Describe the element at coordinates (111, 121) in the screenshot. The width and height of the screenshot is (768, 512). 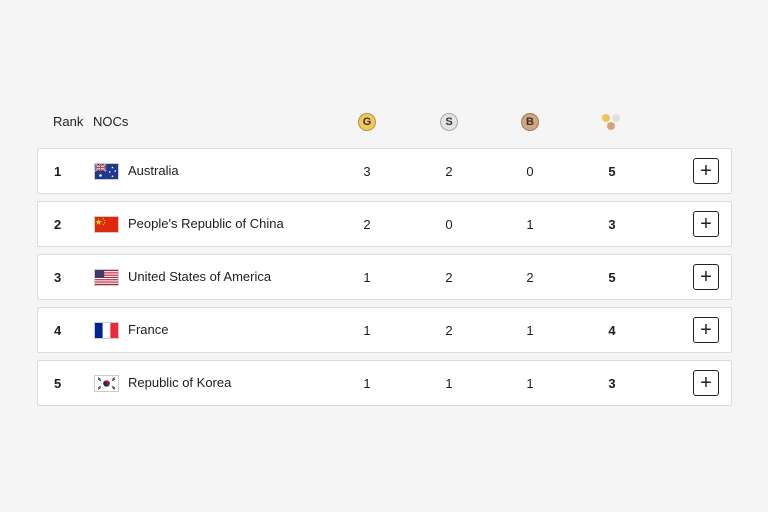
I see `nocs-column-header: NOCs` at that location.